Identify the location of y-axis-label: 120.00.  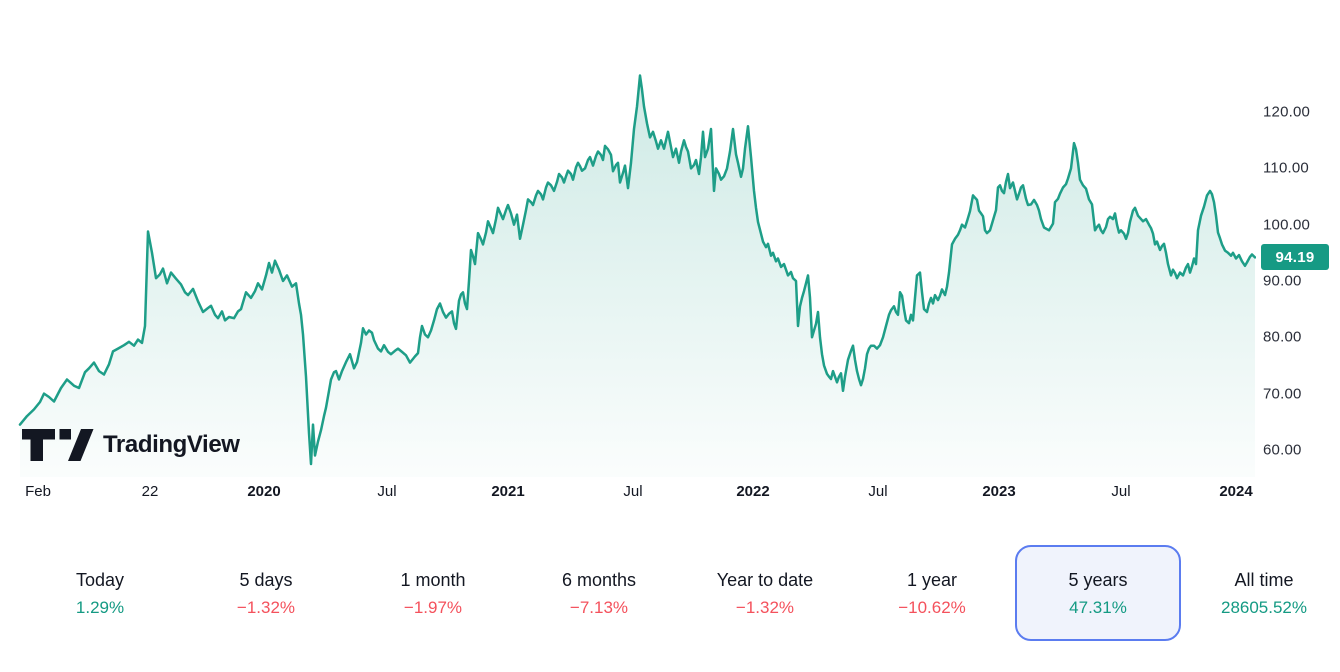
(1287, 112).